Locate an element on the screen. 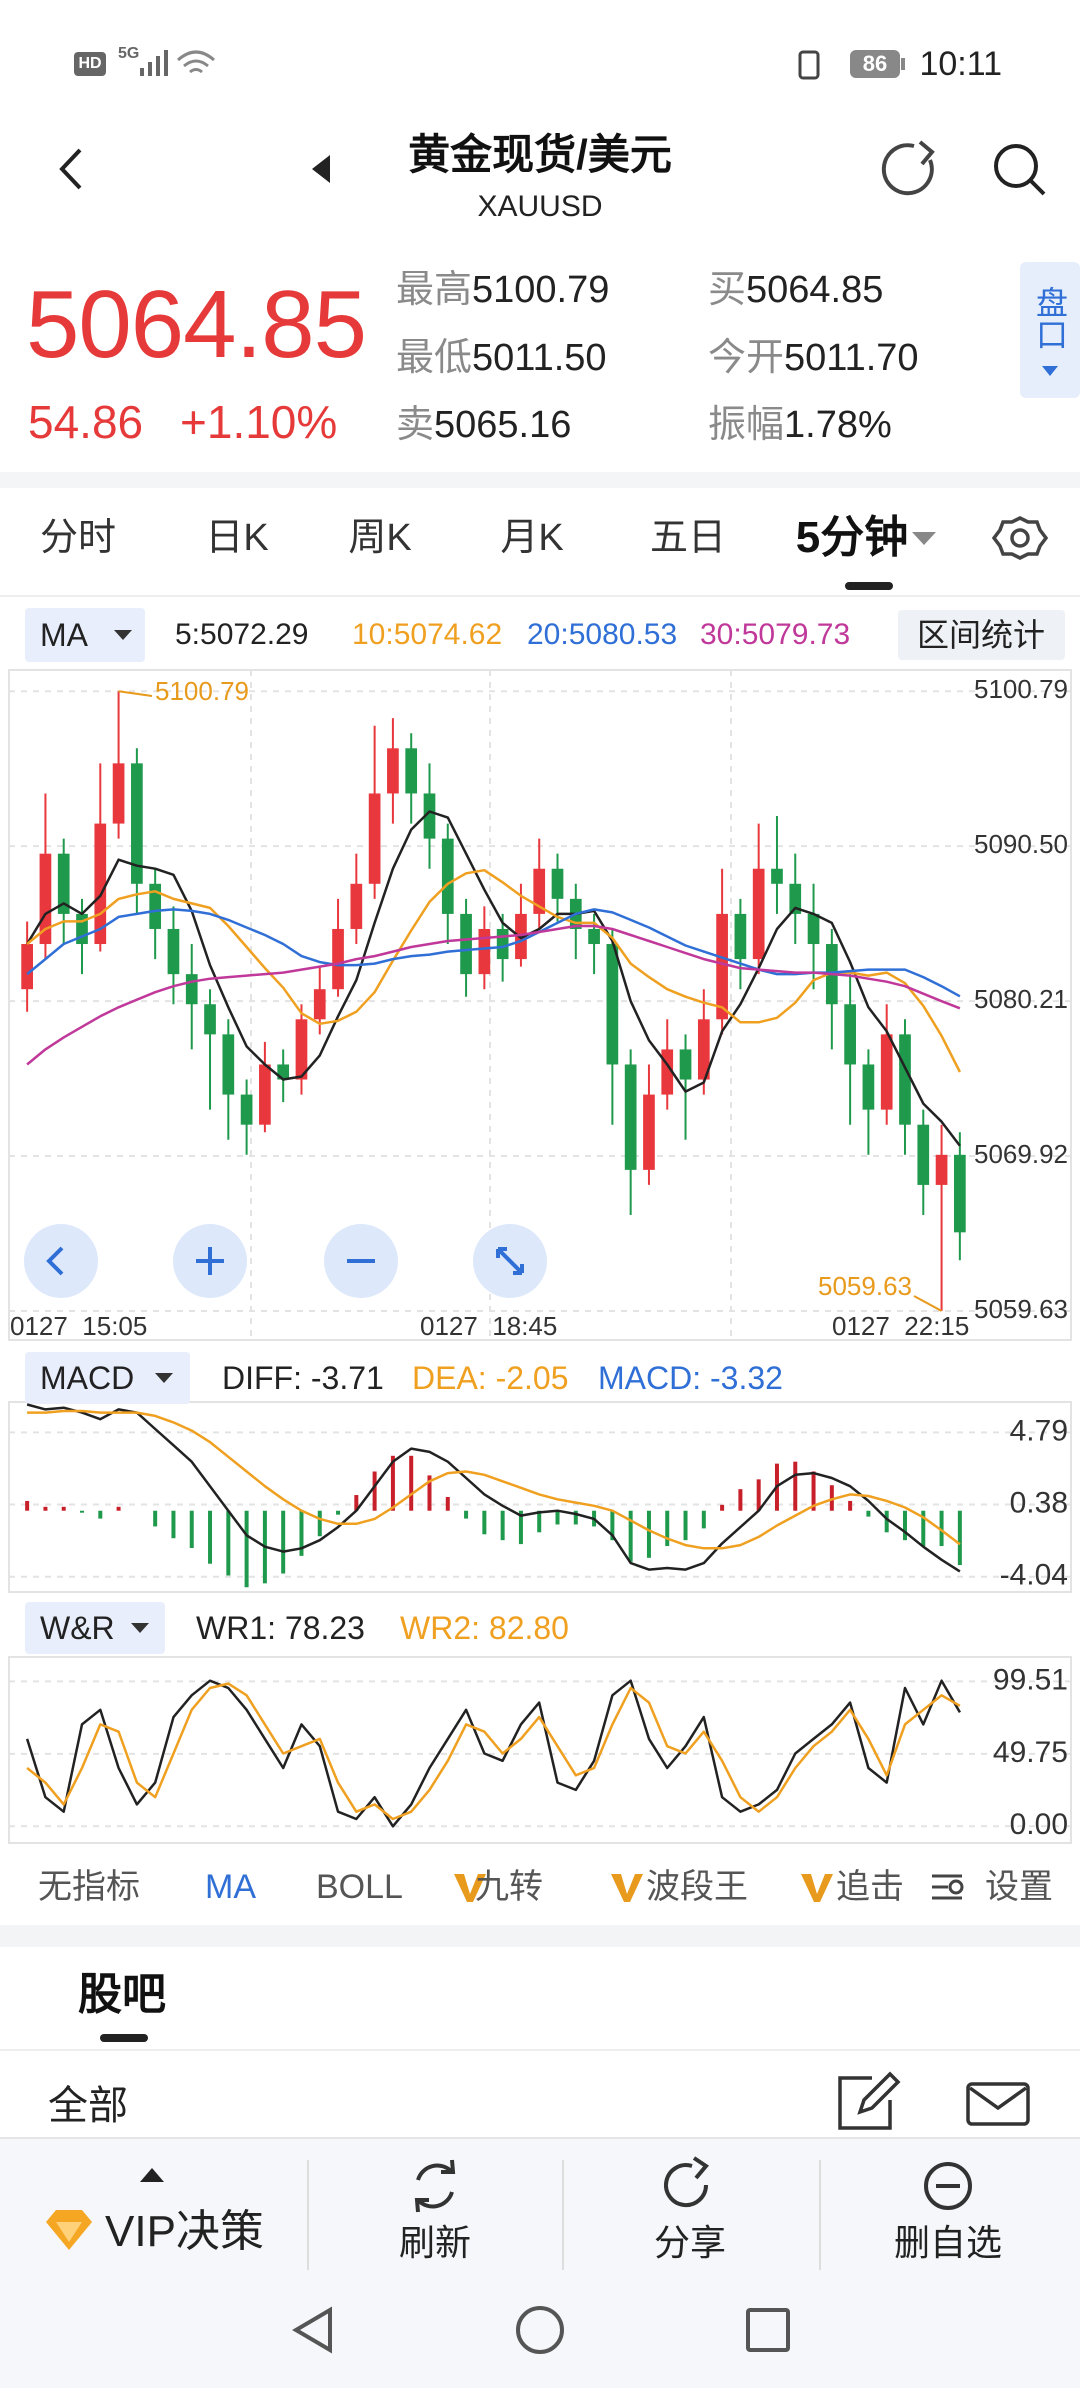 The image size is (1080, 2388). share-icon is located at coordinates (686, 2182).